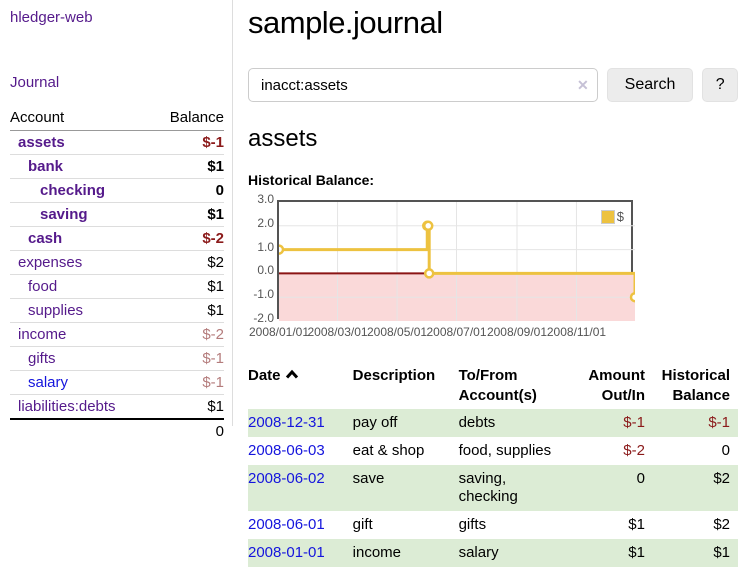 The height and width of the screenshot is (582, 742). I want to click on account-link-bank: bank, so click(46, 166).